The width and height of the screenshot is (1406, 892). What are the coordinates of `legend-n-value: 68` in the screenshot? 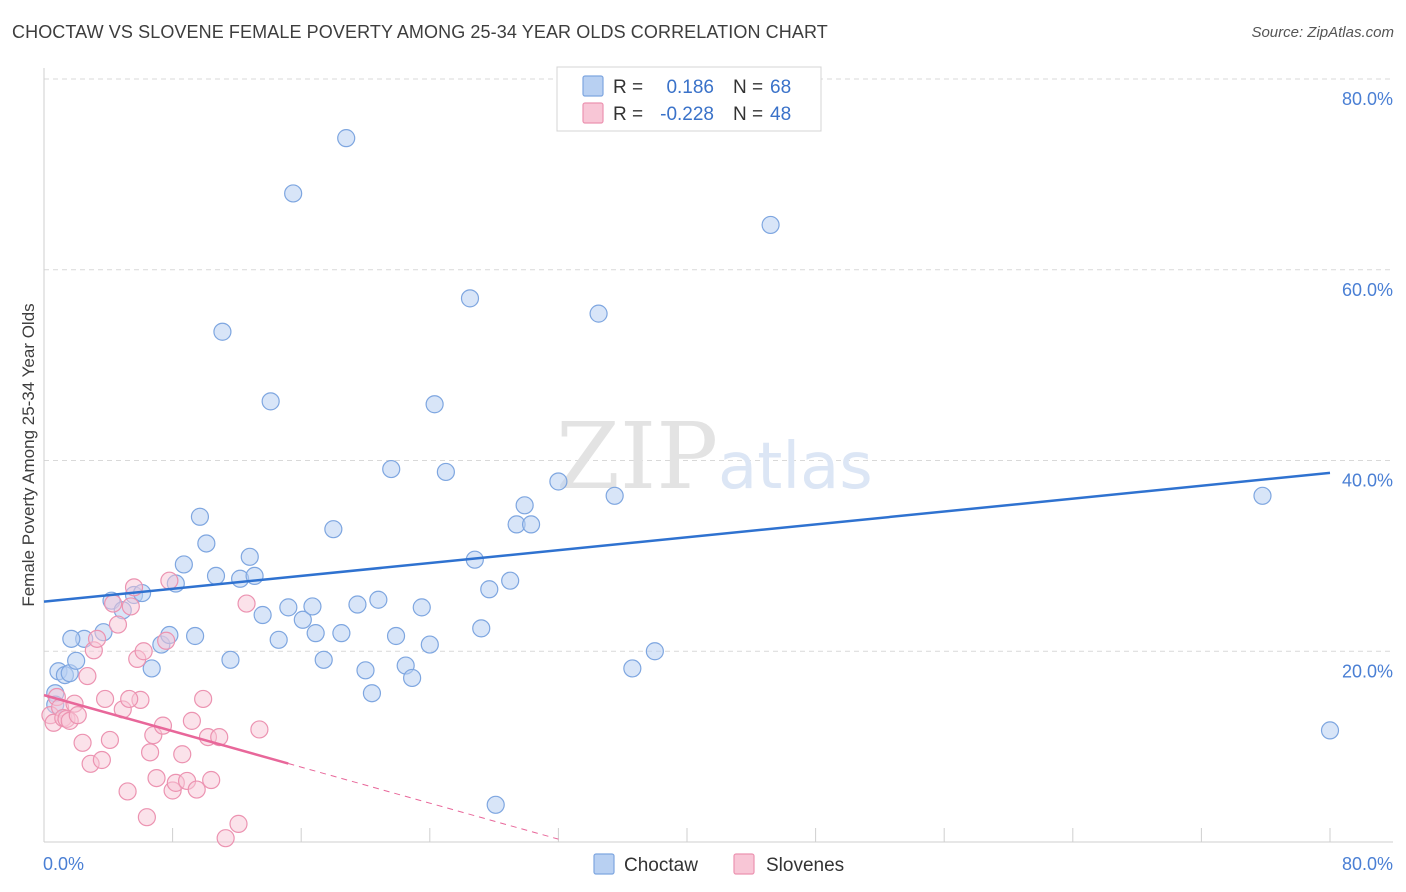 It's located at (780, 87).